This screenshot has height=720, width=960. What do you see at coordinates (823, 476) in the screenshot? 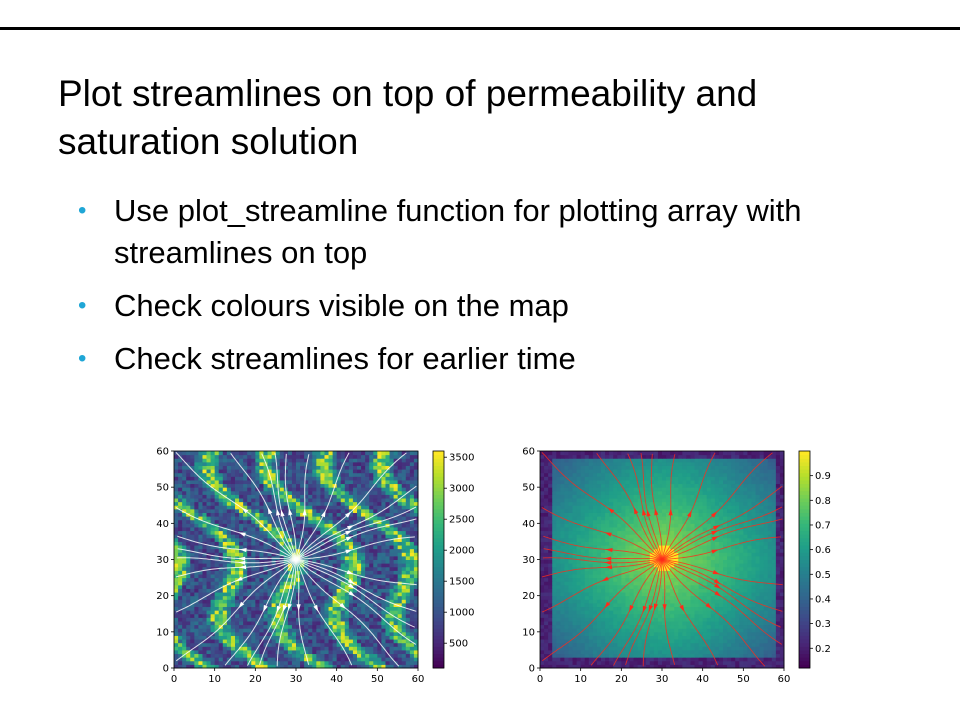
I see `colorbar-tick-label: 0.9` at bounding box center [823, 476].